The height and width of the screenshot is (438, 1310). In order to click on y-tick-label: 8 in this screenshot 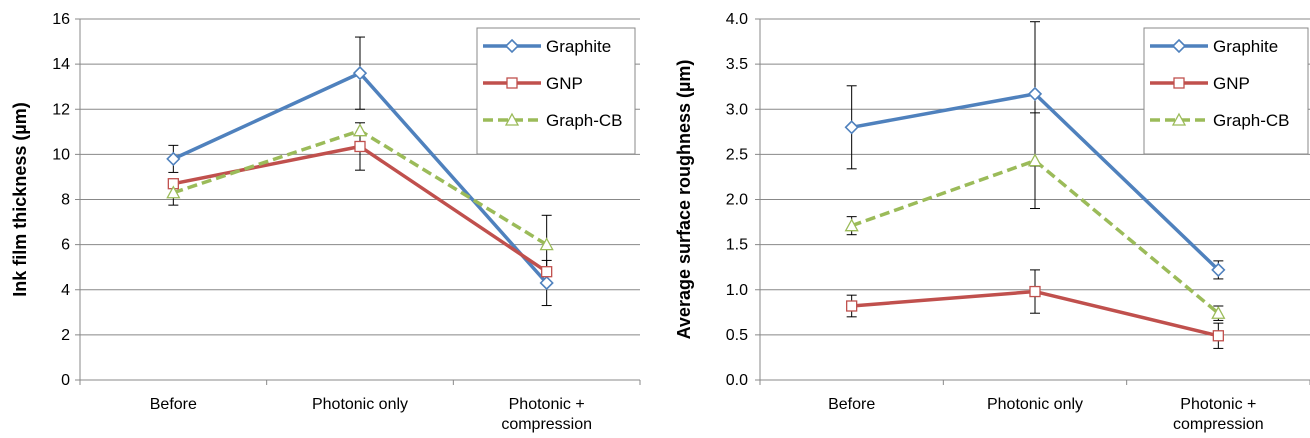, I will do `click(65, 200)`.